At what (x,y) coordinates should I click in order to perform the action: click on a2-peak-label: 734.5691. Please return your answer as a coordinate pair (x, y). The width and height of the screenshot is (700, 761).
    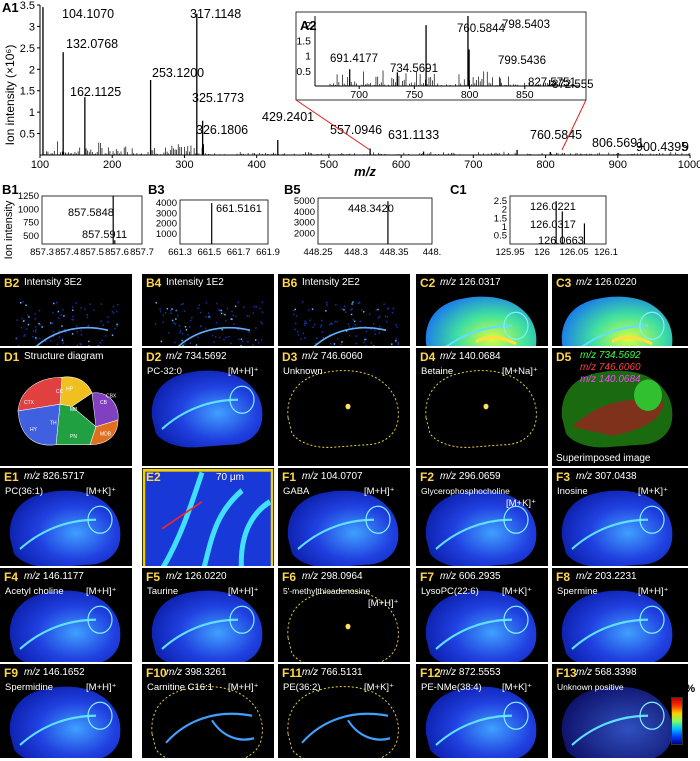
    Looking at the image, I should click on (414, 69).